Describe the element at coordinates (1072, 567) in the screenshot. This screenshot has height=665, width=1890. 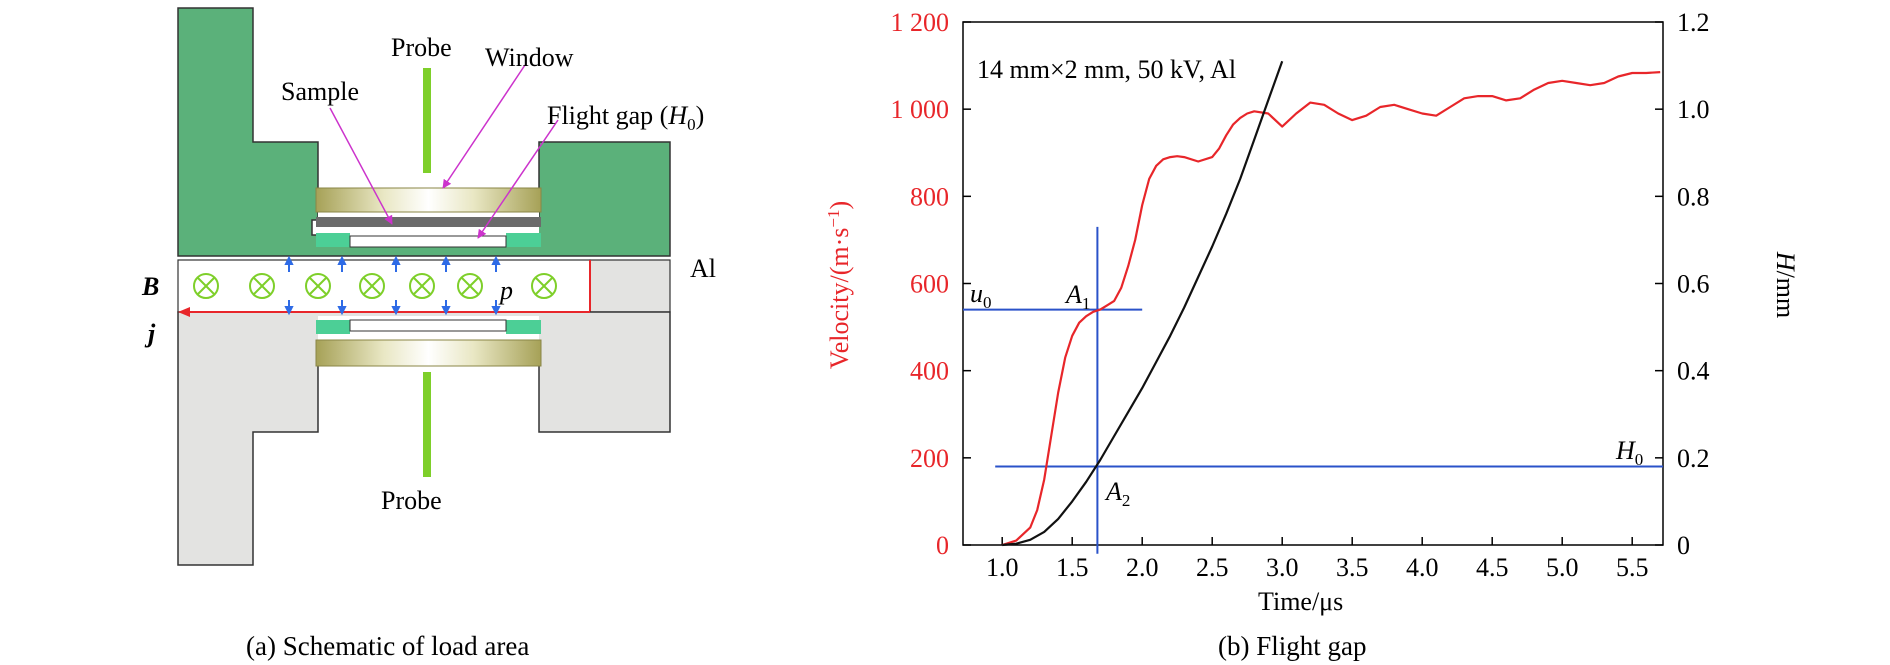
I see `x-tick-label: 1.5` at that location.